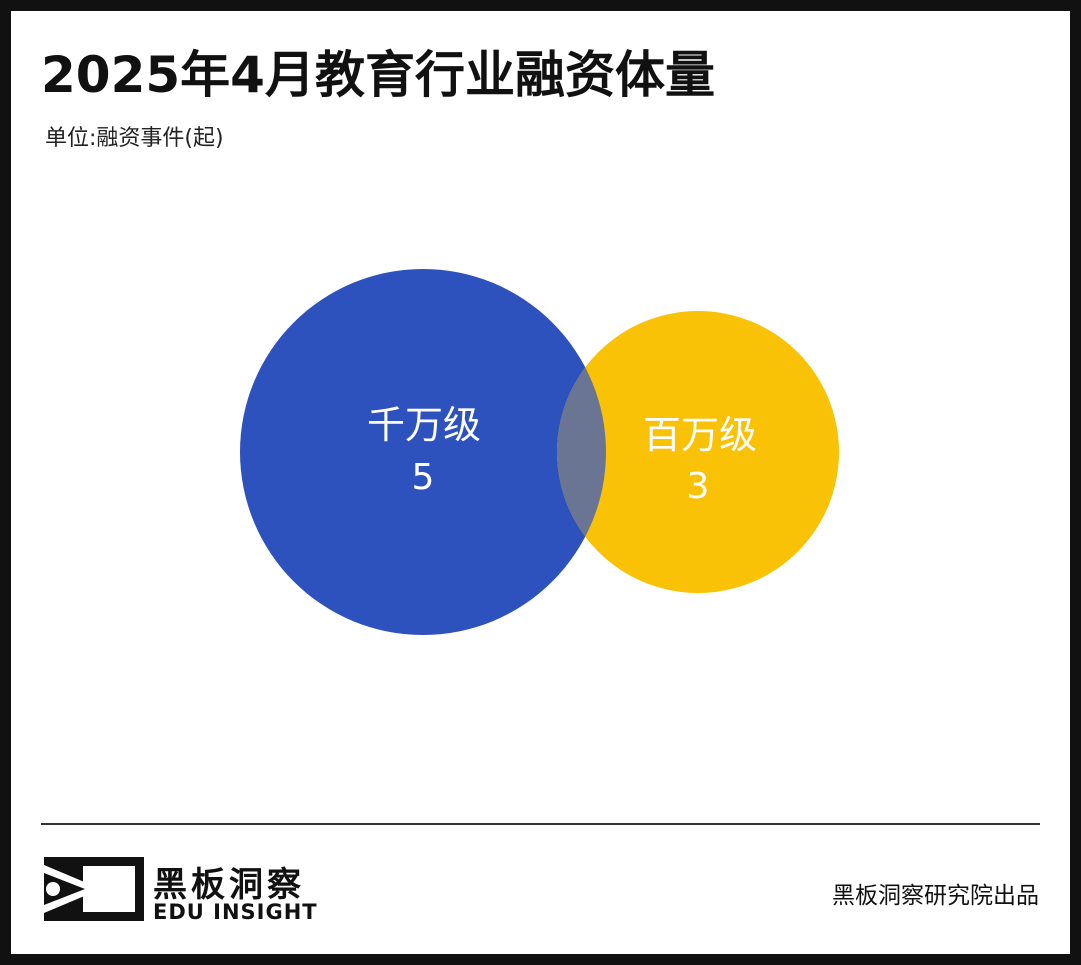  What do you see at coordinates (235, 912) in the screenshot?
I see `logo-english-name: EDU INSIGHT` at bounding box center [235, 912].